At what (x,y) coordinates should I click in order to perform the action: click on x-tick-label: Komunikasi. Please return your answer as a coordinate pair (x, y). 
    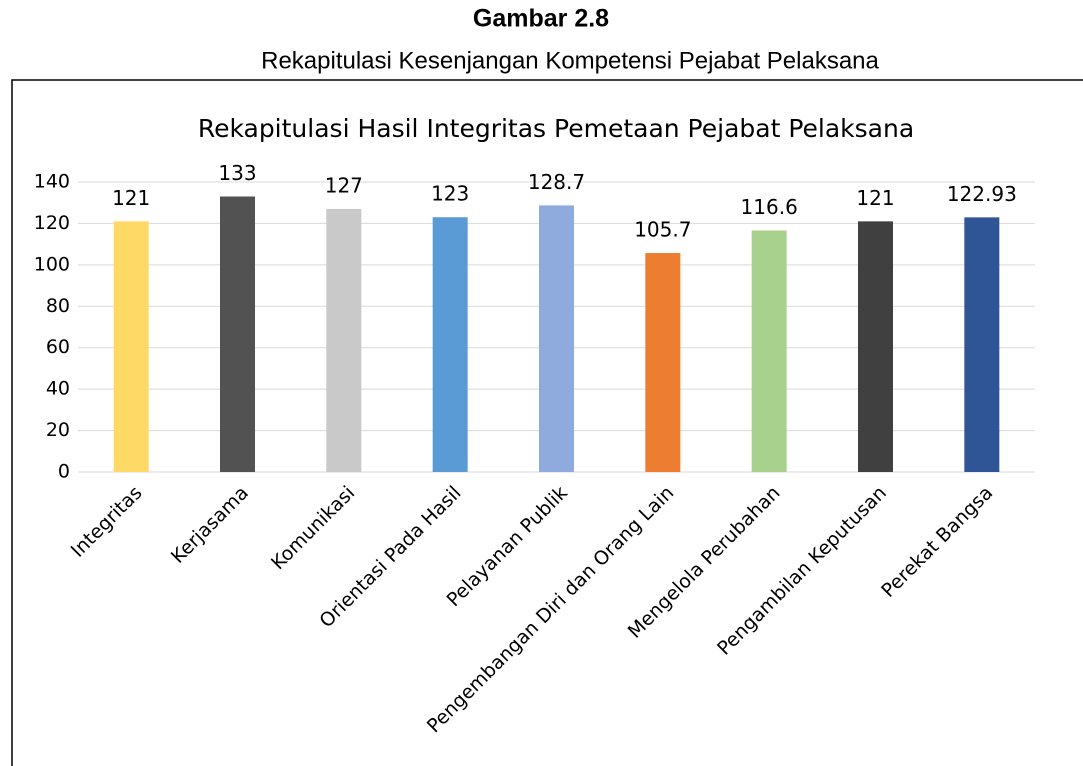
    Looking at the image, I should click on (313, 528).